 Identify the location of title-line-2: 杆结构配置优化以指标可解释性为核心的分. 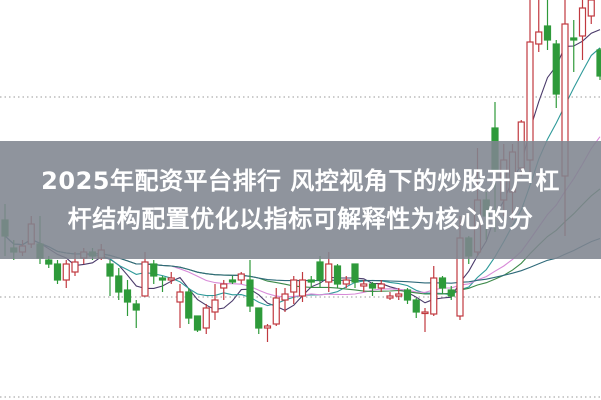
(300, 219).